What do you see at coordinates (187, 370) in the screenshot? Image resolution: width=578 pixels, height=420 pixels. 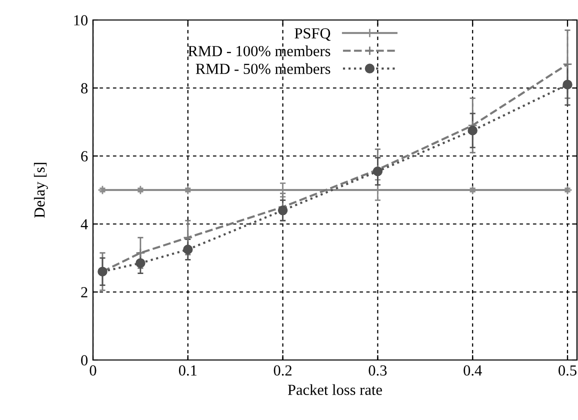 I see `x-tick-label: 0.1` at bounding box center [187, 370].